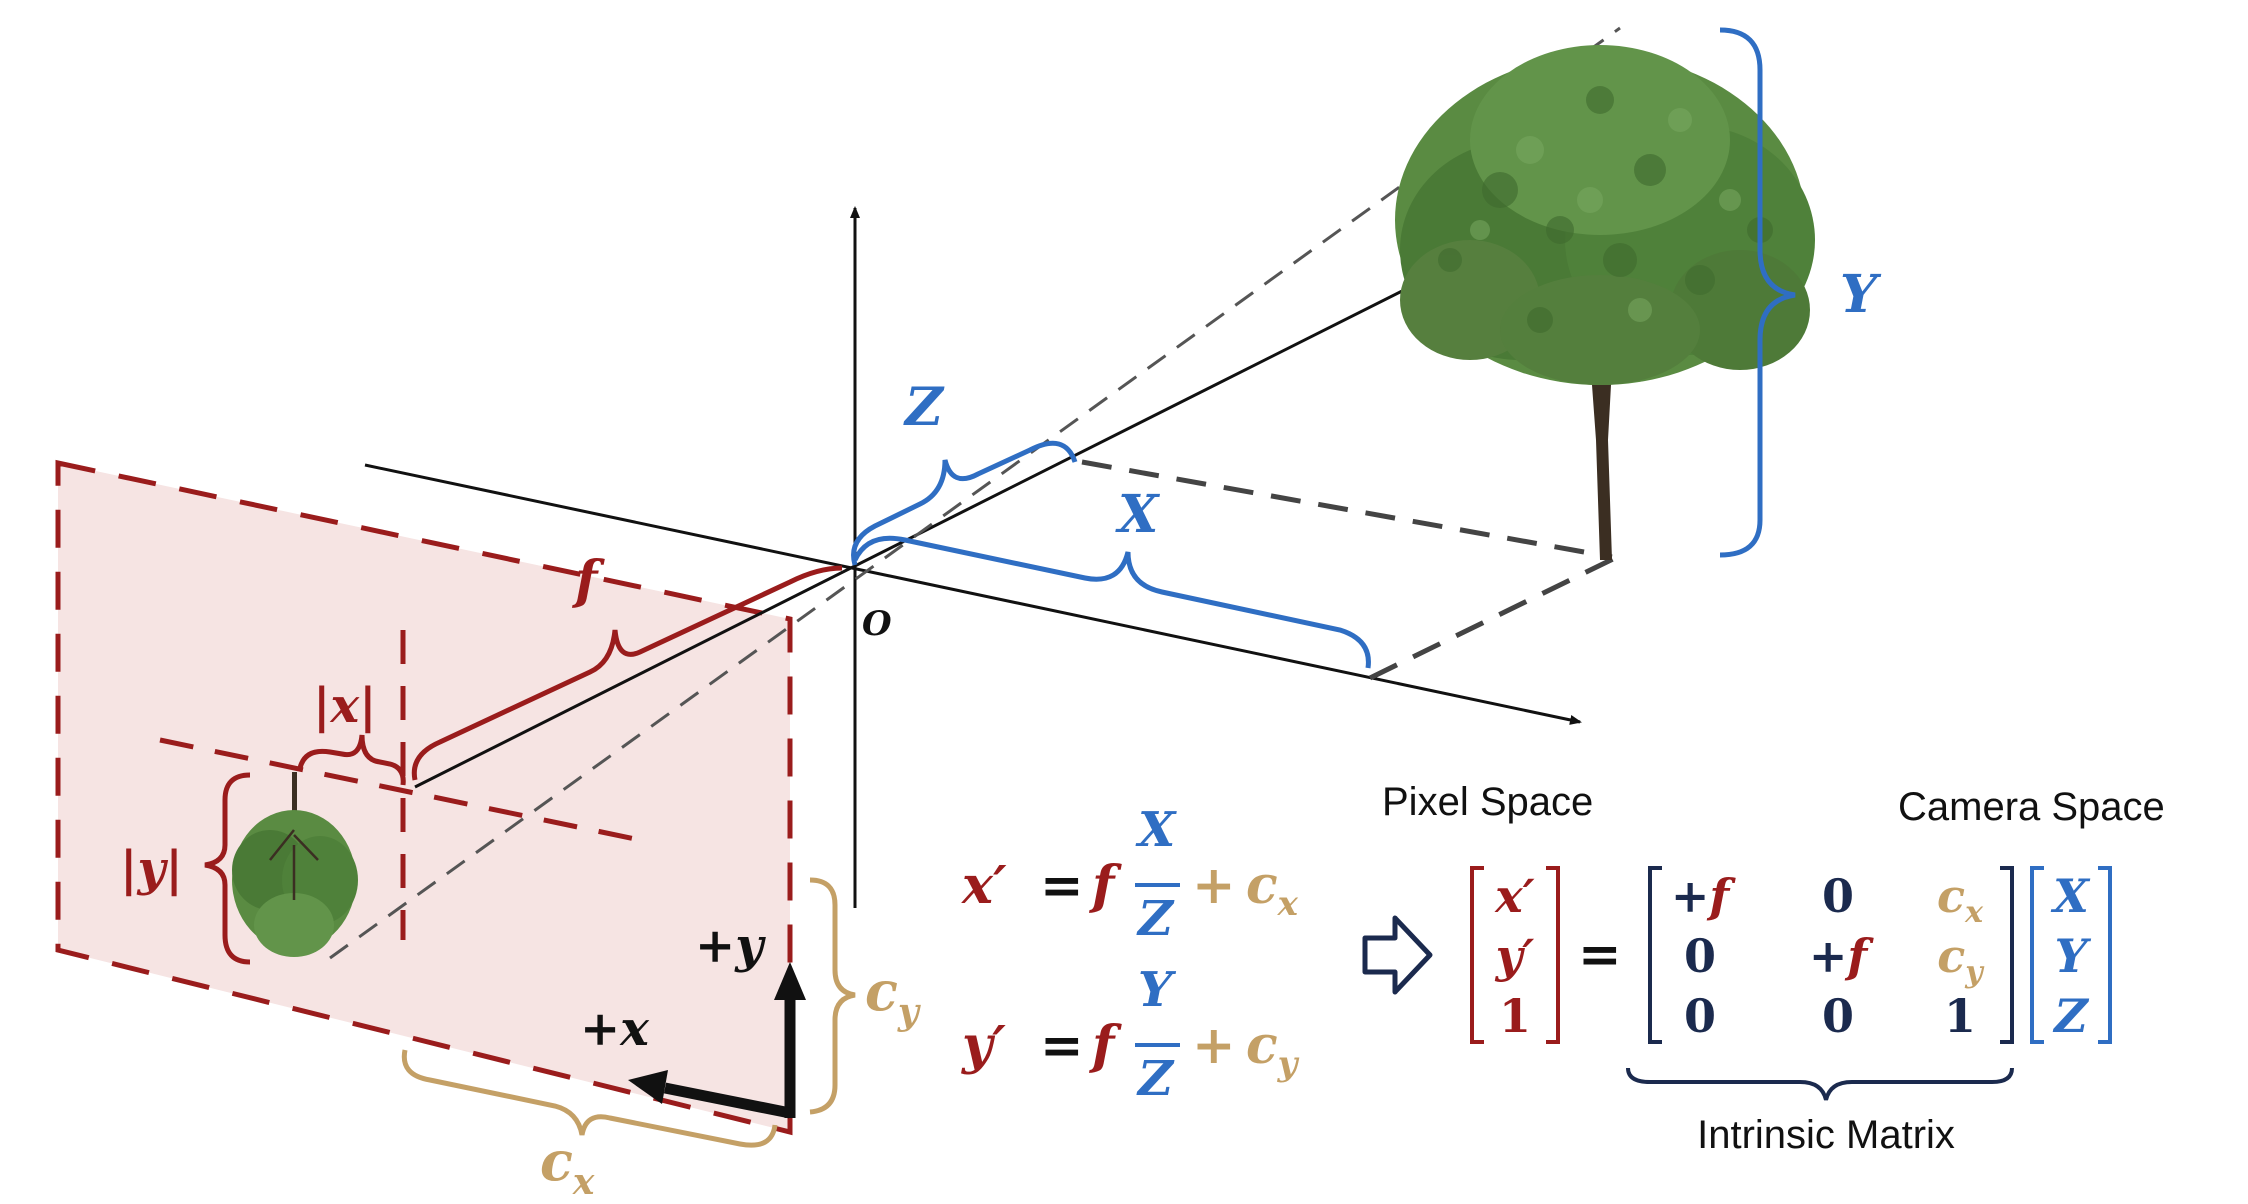  I want to click on k-r2c1: 0, so click(1700, 956).